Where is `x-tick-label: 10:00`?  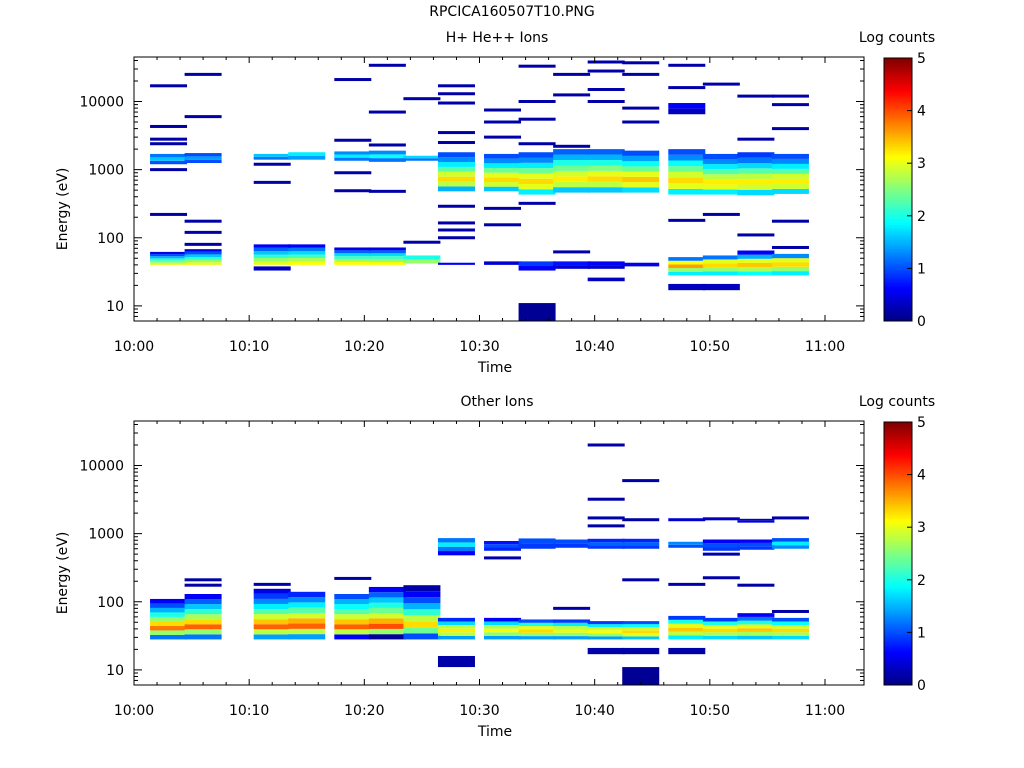 x-tick-label: 10:00 is located at coordinates (134, 711).